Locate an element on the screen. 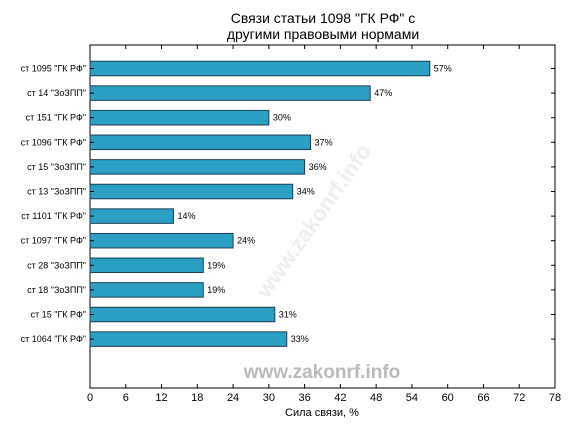 The width and height of the screenshot is (576, 437). x-tick-label: 36 is located at coordinates (304, 398).